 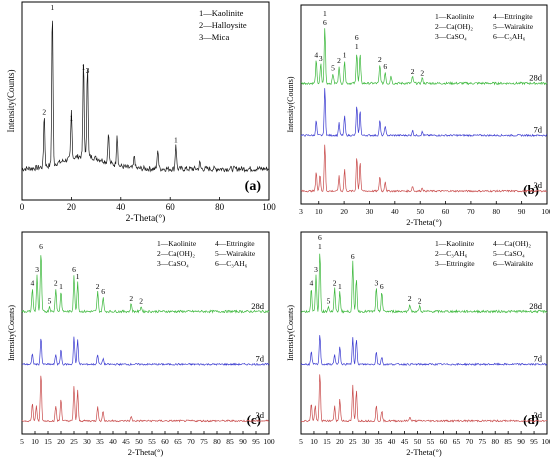 I want to click on x-tick-label: 60, so click(x=171, y=207).